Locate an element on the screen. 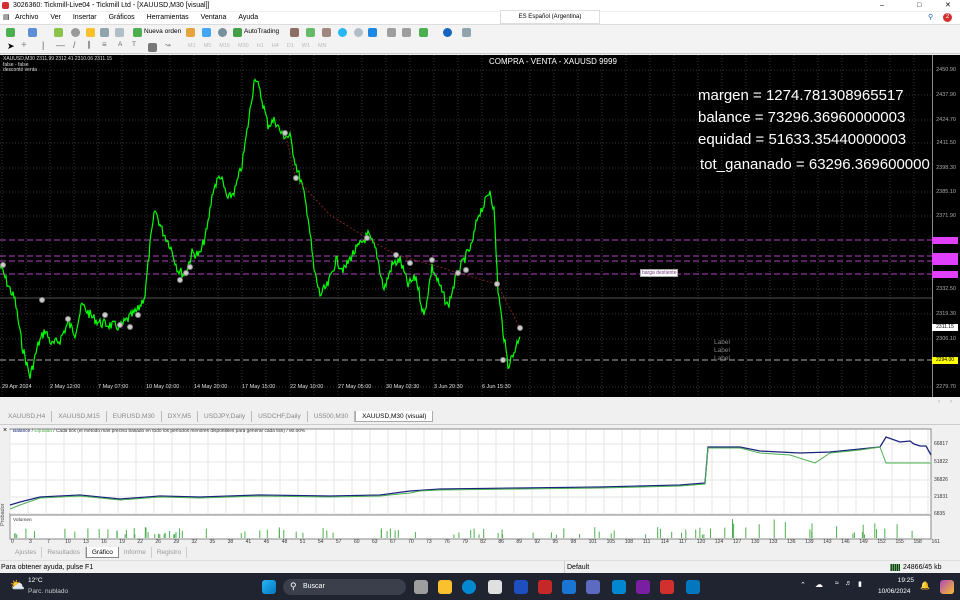 The height and width of the screenshot is (600, 960). menu-graficos: Gráficos is located at coordinates (121, 17).